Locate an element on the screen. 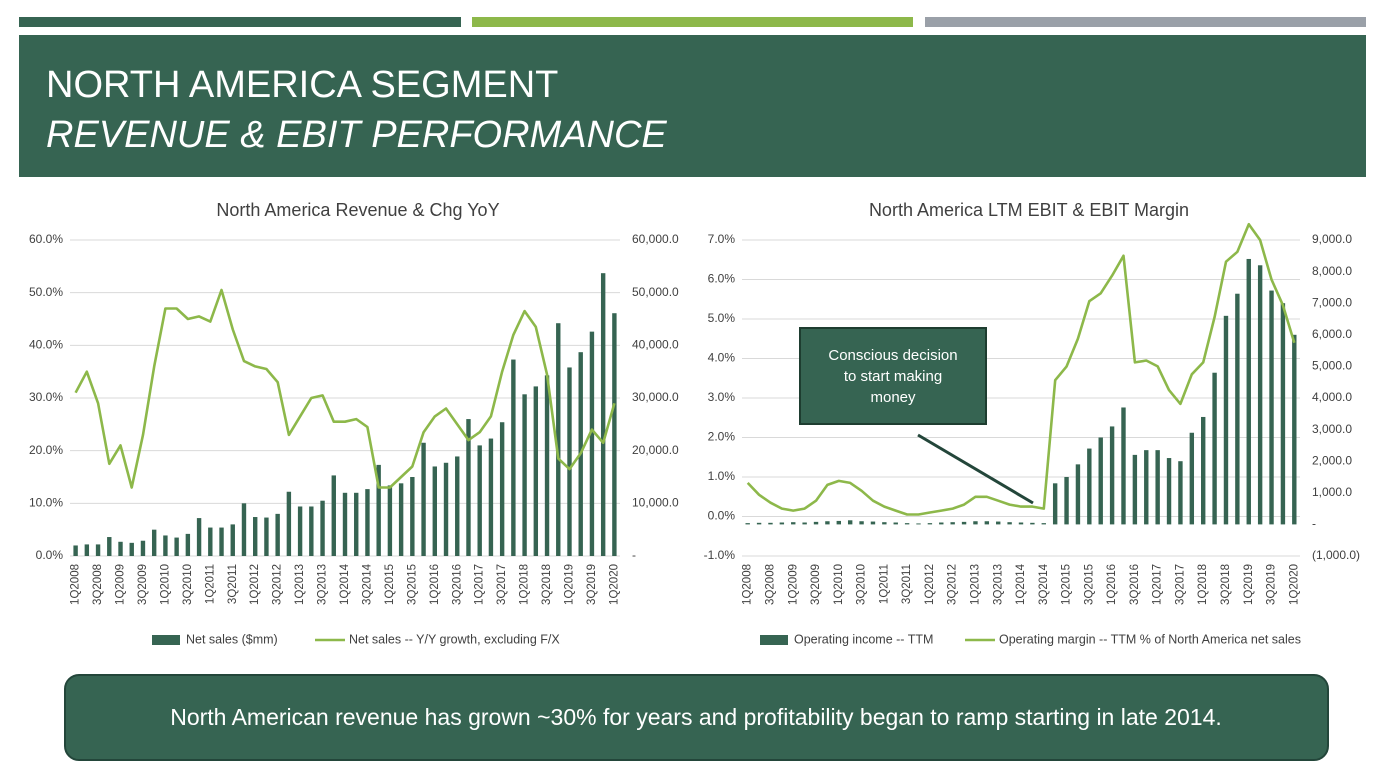 This screenshot has height=782, width=1384. legend-label: Net sales -- Y/Y growth, excluding F/X is located at coordinates (454, 639).